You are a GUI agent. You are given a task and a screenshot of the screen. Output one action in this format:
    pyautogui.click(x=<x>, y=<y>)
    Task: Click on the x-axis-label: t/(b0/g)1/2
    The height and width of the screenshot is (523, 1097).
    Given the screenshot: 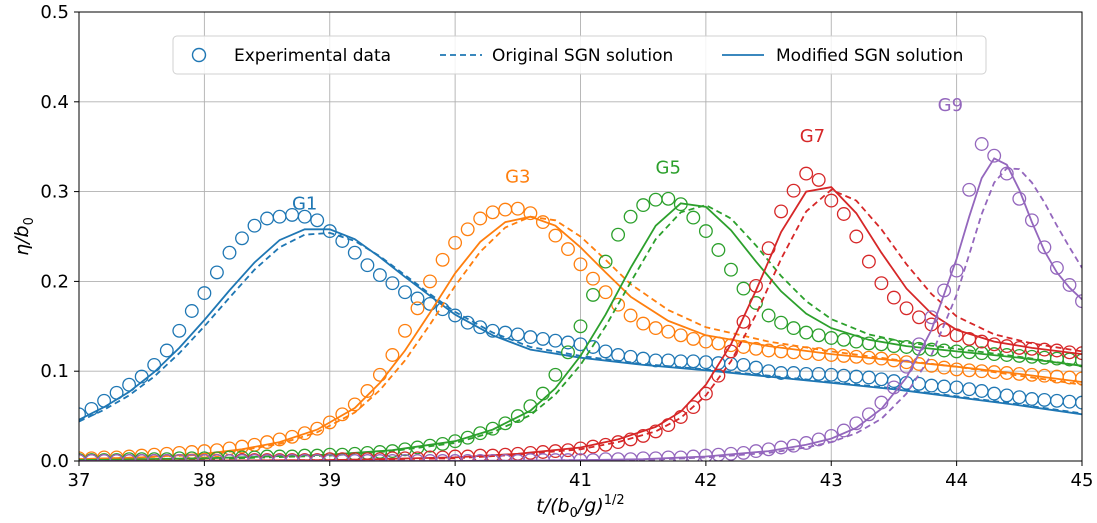 What is the action you would take?
    pyautogui.click(x=580, y=507)
    